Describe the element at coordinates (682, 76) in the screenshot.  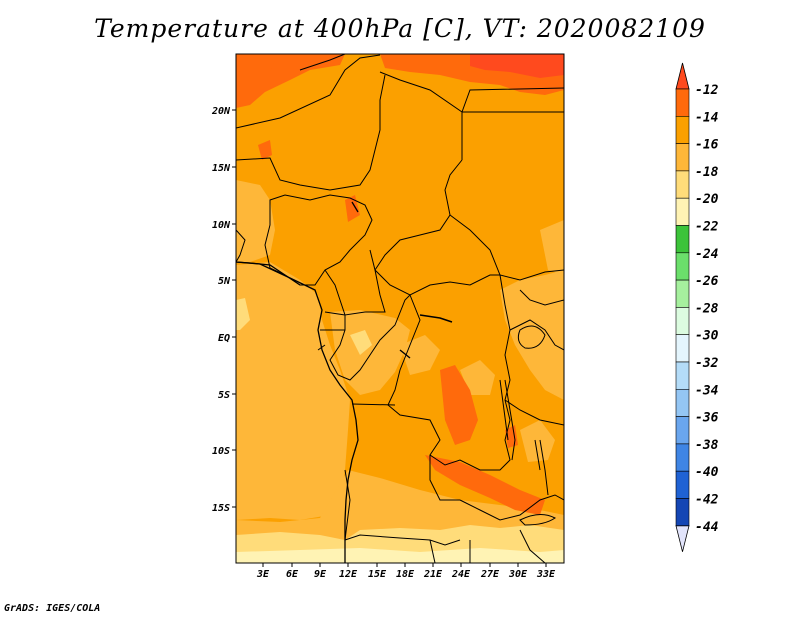
I see `colorbar-upper-arrow` at that location.